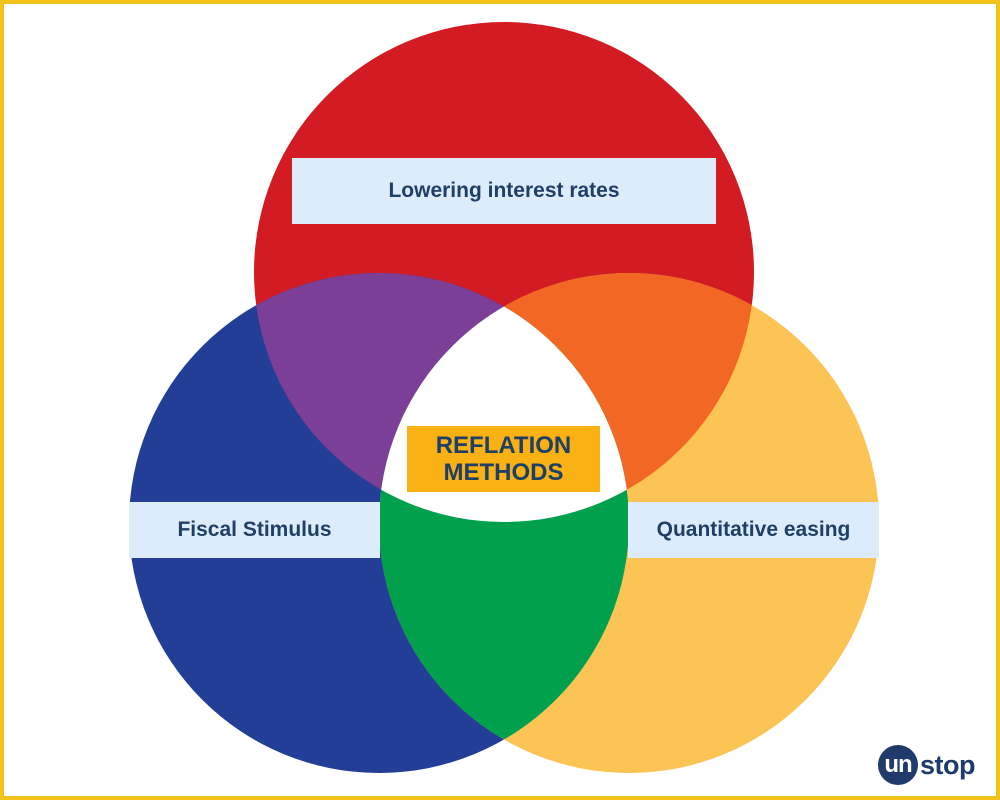  I want to click on set-label-fiscal-stimulus: Fiscal Stimulus, so click(254, 530).